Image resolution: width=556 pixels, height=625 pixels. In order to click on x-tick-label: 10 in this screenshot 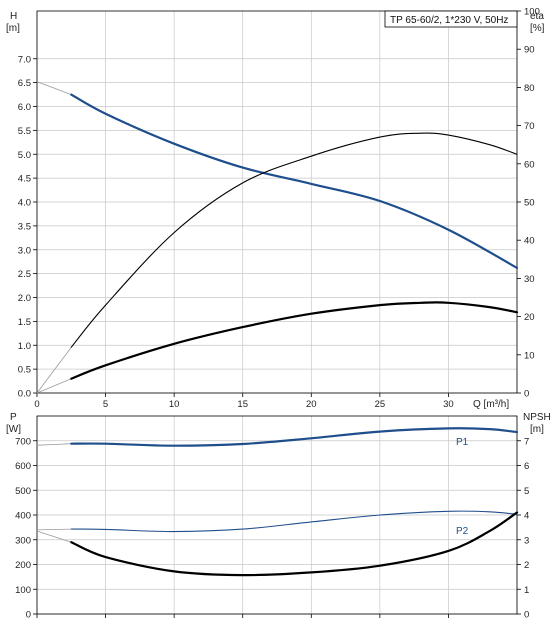, I will do `click(174, 404)`.